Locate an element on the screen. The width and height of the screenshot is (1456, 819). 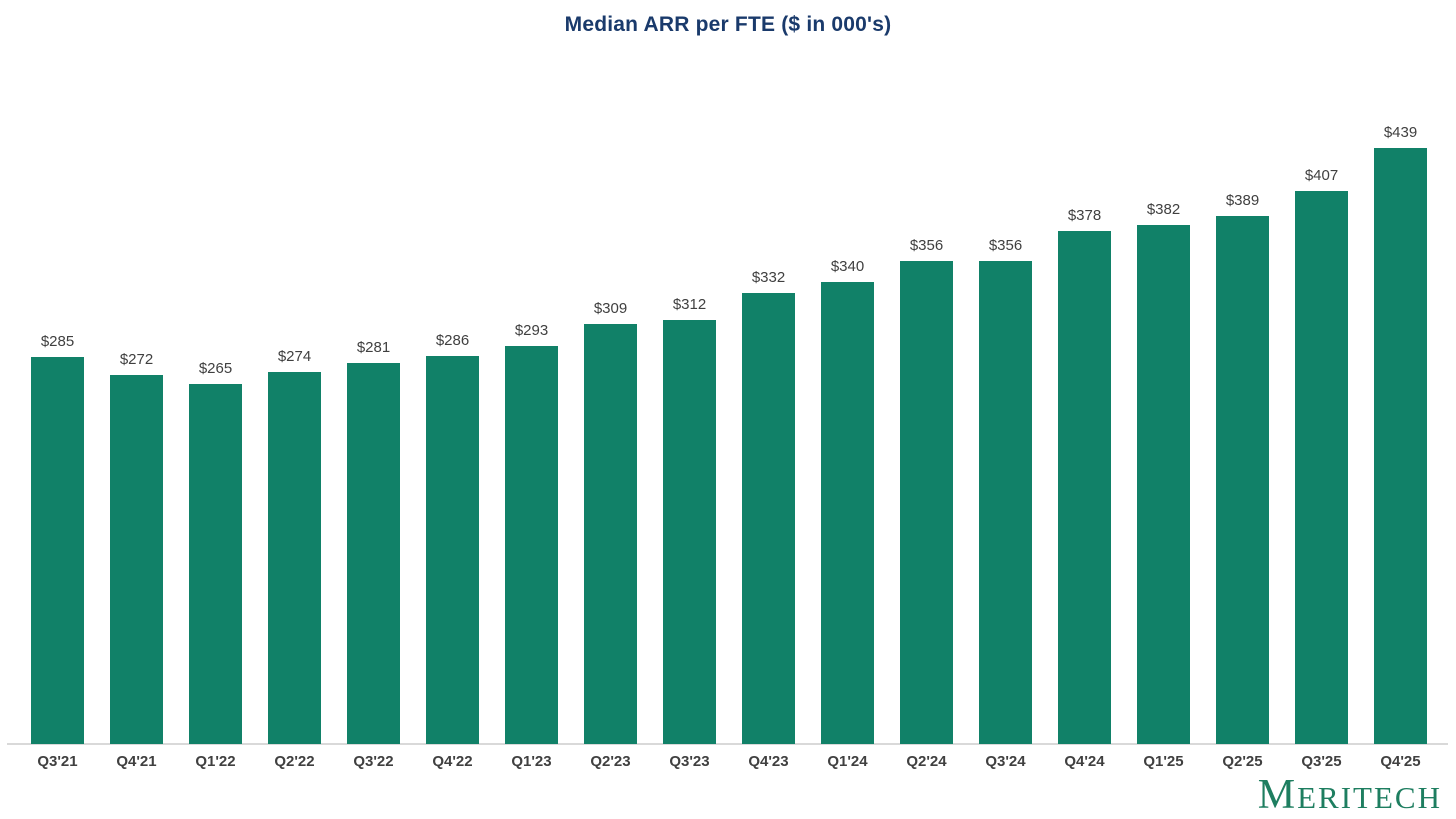
x-axis-tick-label: Q4'24 is located at coordinates (1084, 761).